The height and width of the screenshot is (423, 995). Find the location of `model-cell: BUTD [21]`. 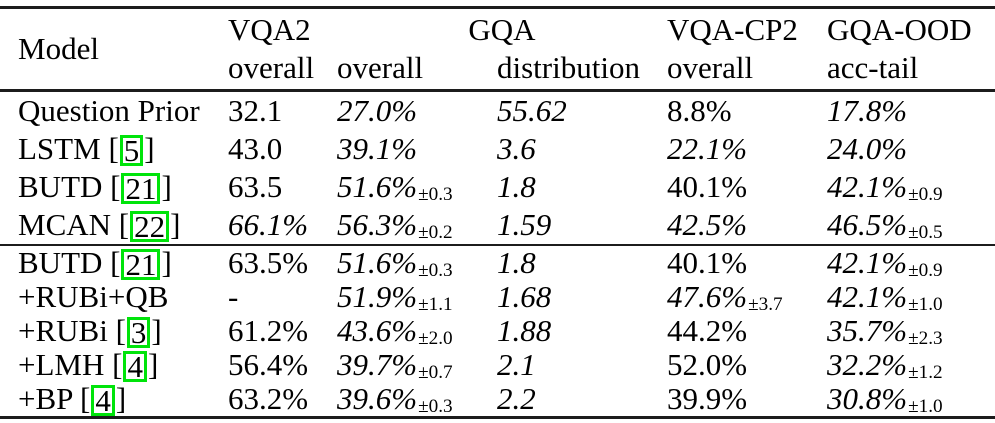

model-cell: BUTD [21] is located at coordinates (123, 187).